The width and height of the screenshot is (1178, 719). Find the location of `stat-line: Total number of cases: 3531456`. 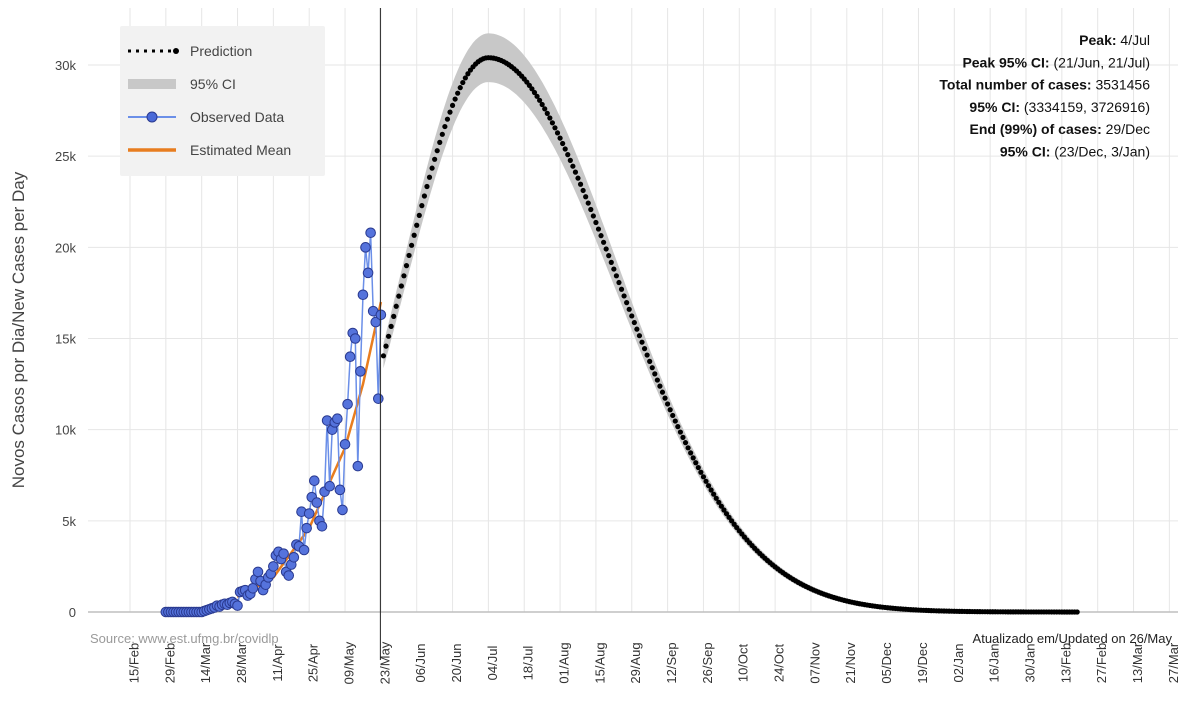

stat-line: Total number of cases: 3531456 is located at coordinates (1044, 85).